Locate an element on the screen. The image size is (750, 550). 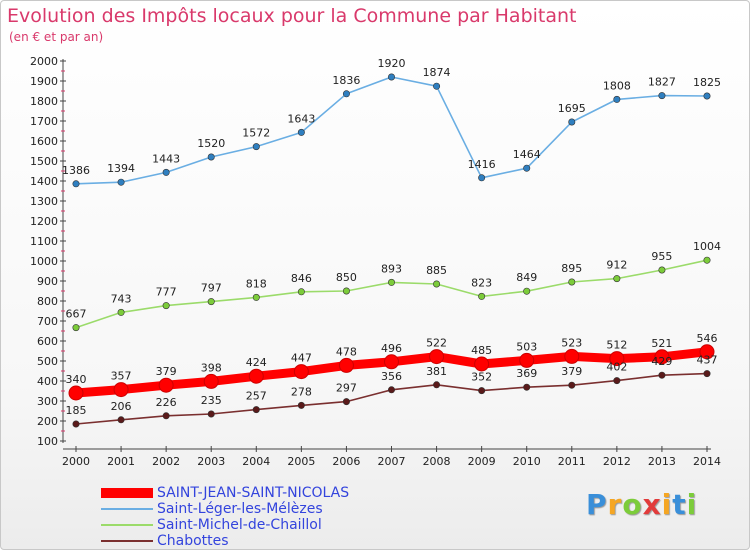
data-label: 1464 is located at coordinates (527, 154).